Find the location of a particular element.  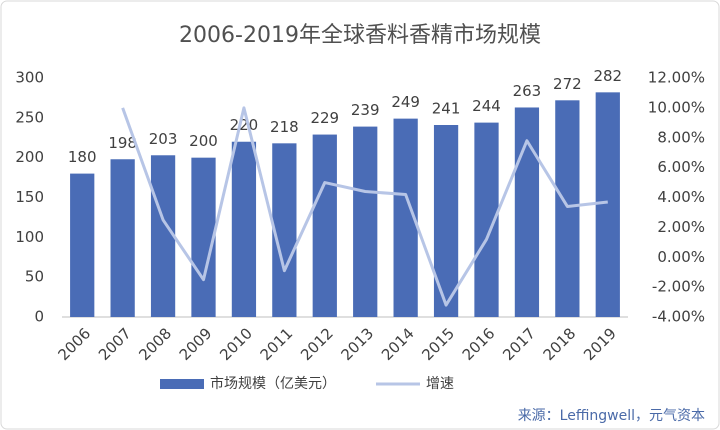

y-tick-label: 50 is located at coordinates (34, 277).